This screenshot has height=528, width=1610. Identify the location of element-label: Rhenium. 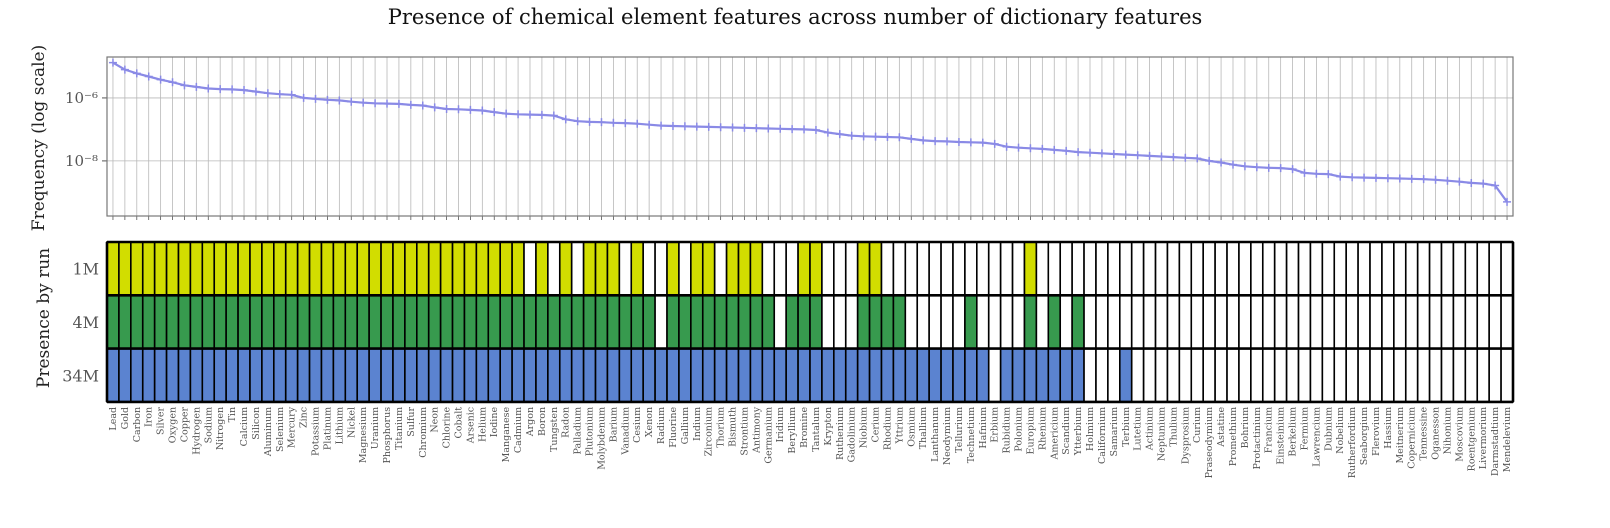
(1042, 428).